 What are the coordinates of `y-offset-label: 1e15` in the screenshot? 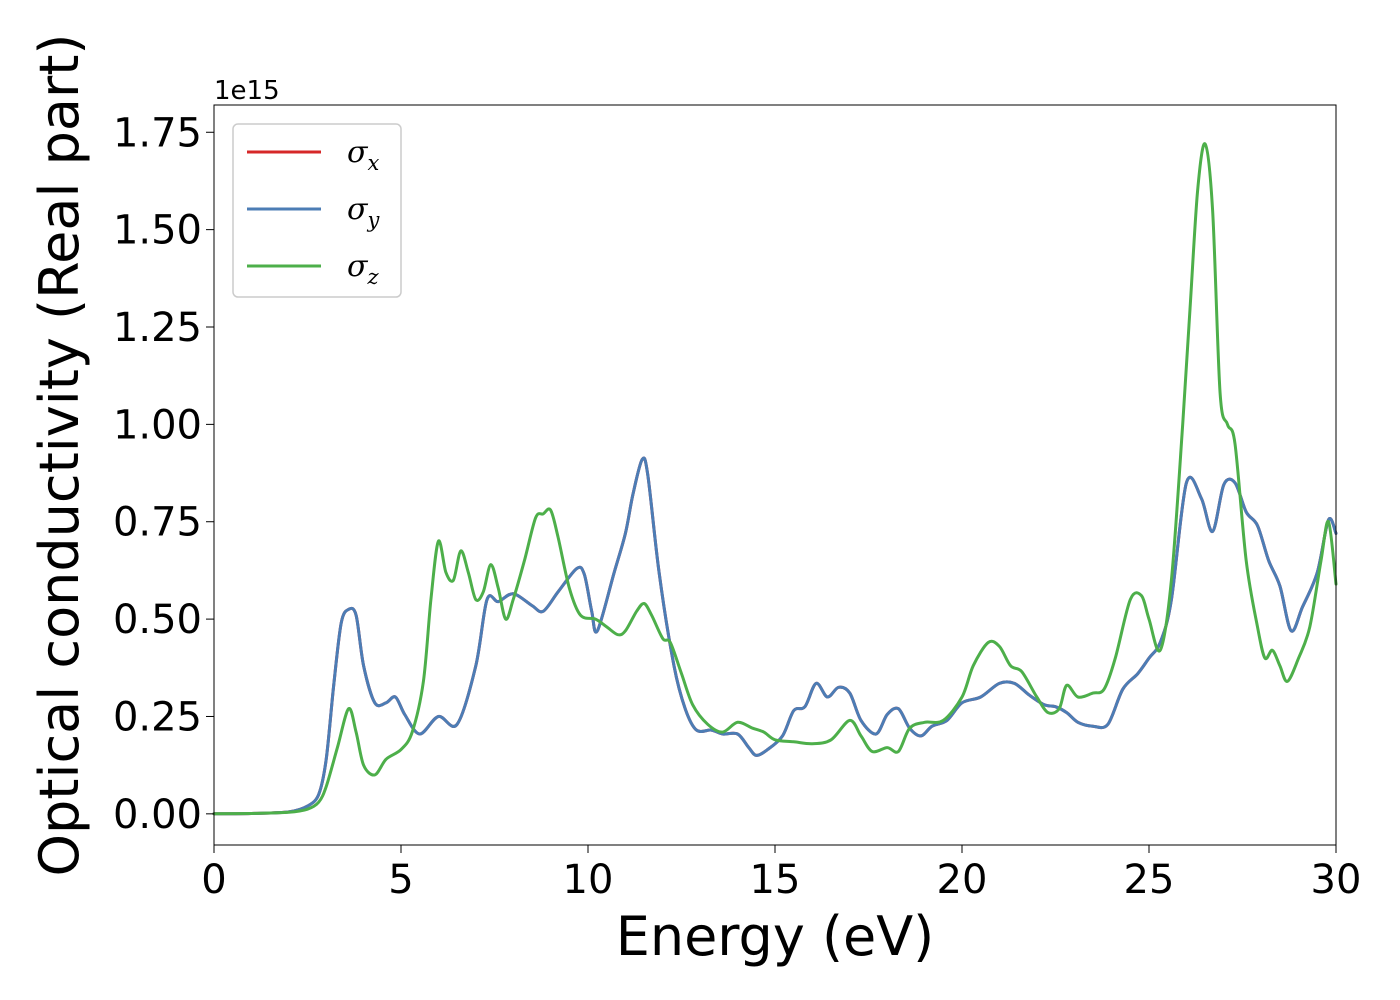 It's located at (247, 91).